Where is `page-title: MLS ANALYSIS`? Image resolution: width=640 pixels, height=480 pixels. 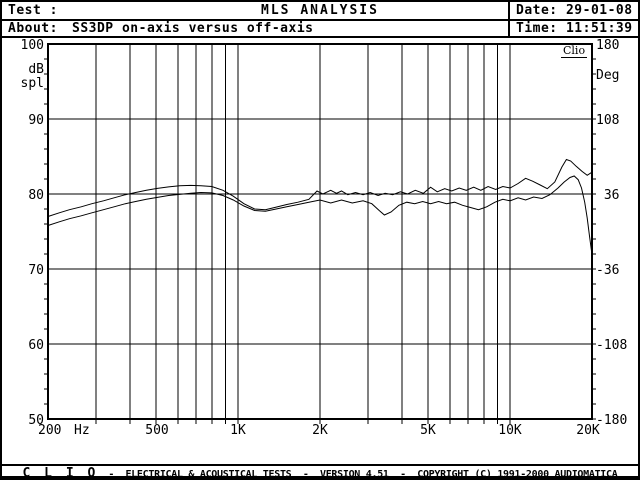 page-title: MLS ANALYSIS is located at coordinates (320, 10).